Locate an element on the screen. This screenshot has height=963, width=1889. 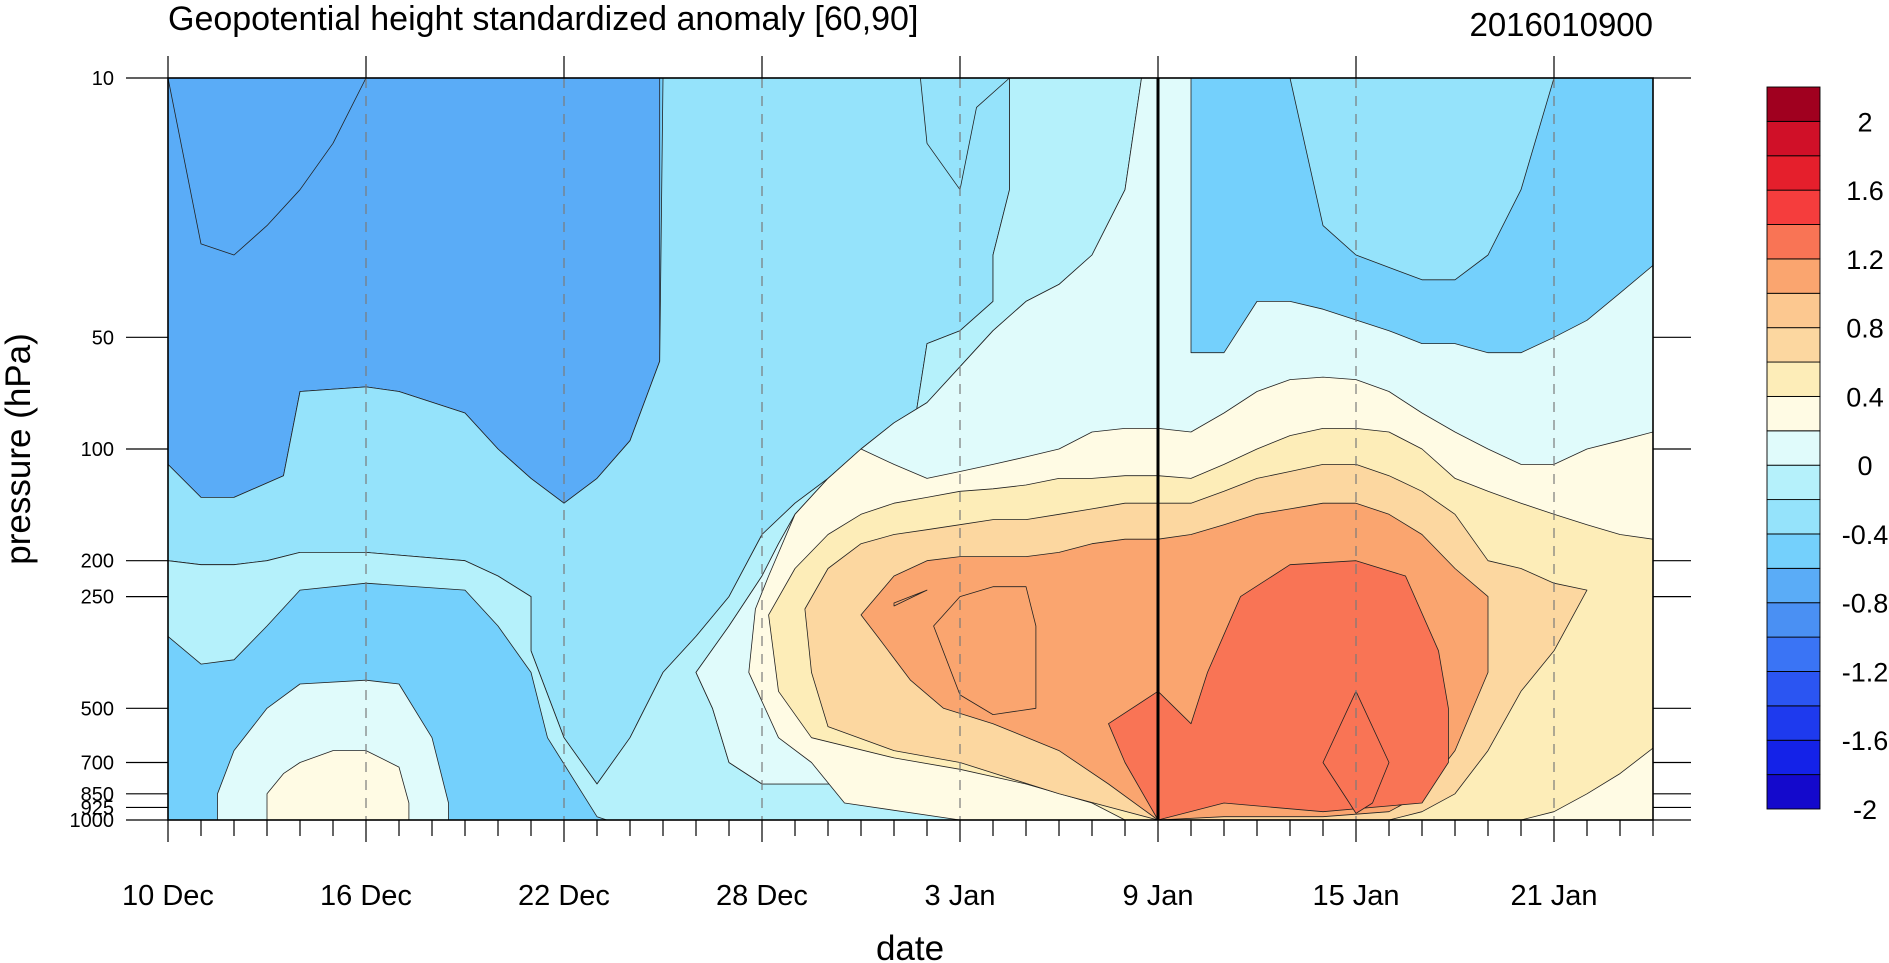
colorbar-label: 0 is located at coordinates (1864, 466).